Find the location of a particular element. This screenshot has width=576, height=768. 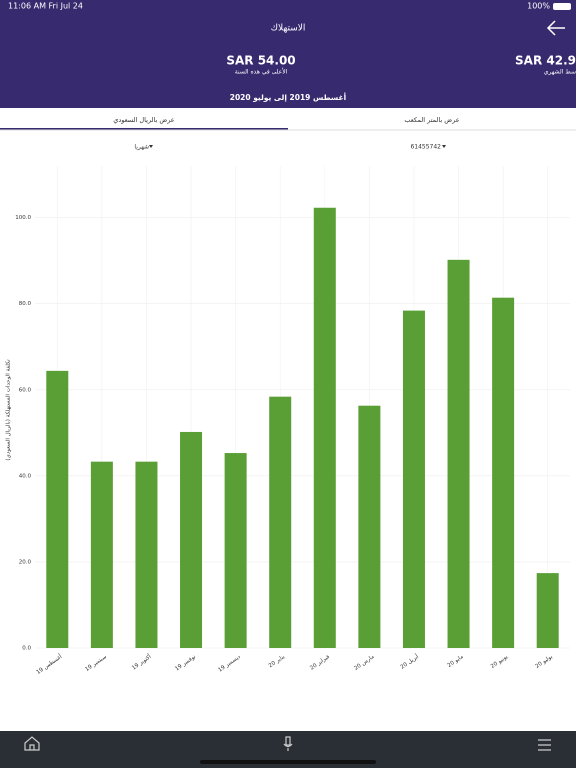

card-caption: الأعلى في هذه السنة is located at coordinates (261, 72).